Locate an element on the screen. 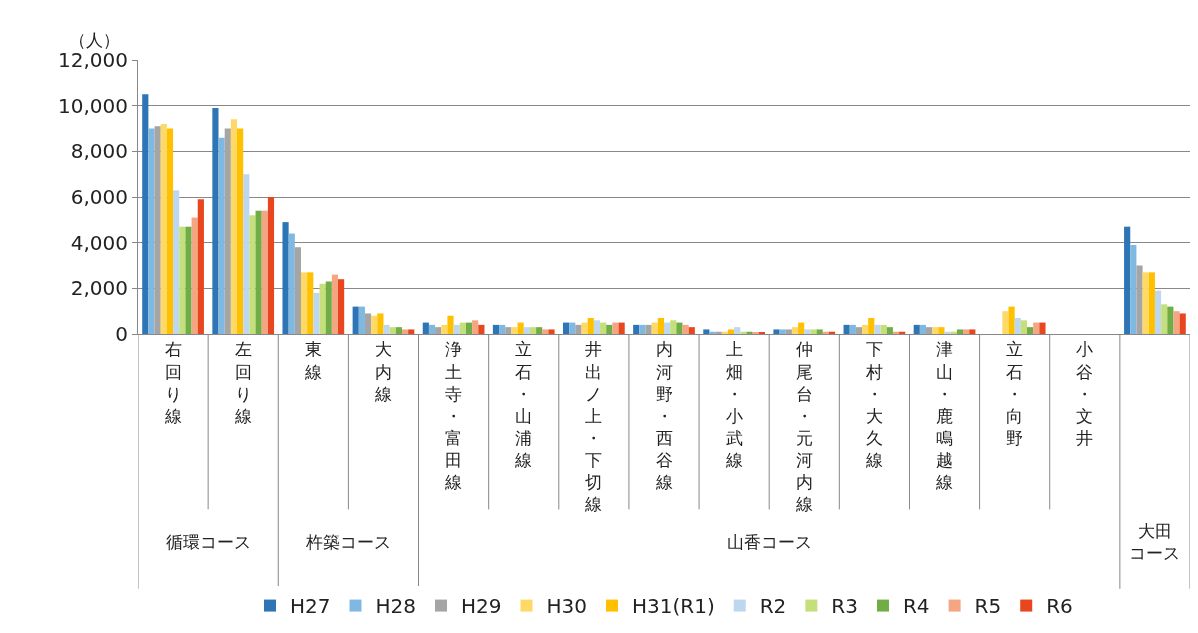 Image resolution: width=1198 pixels, height=633 pixels. text: 循環コース is located at coordinates (208, 542).